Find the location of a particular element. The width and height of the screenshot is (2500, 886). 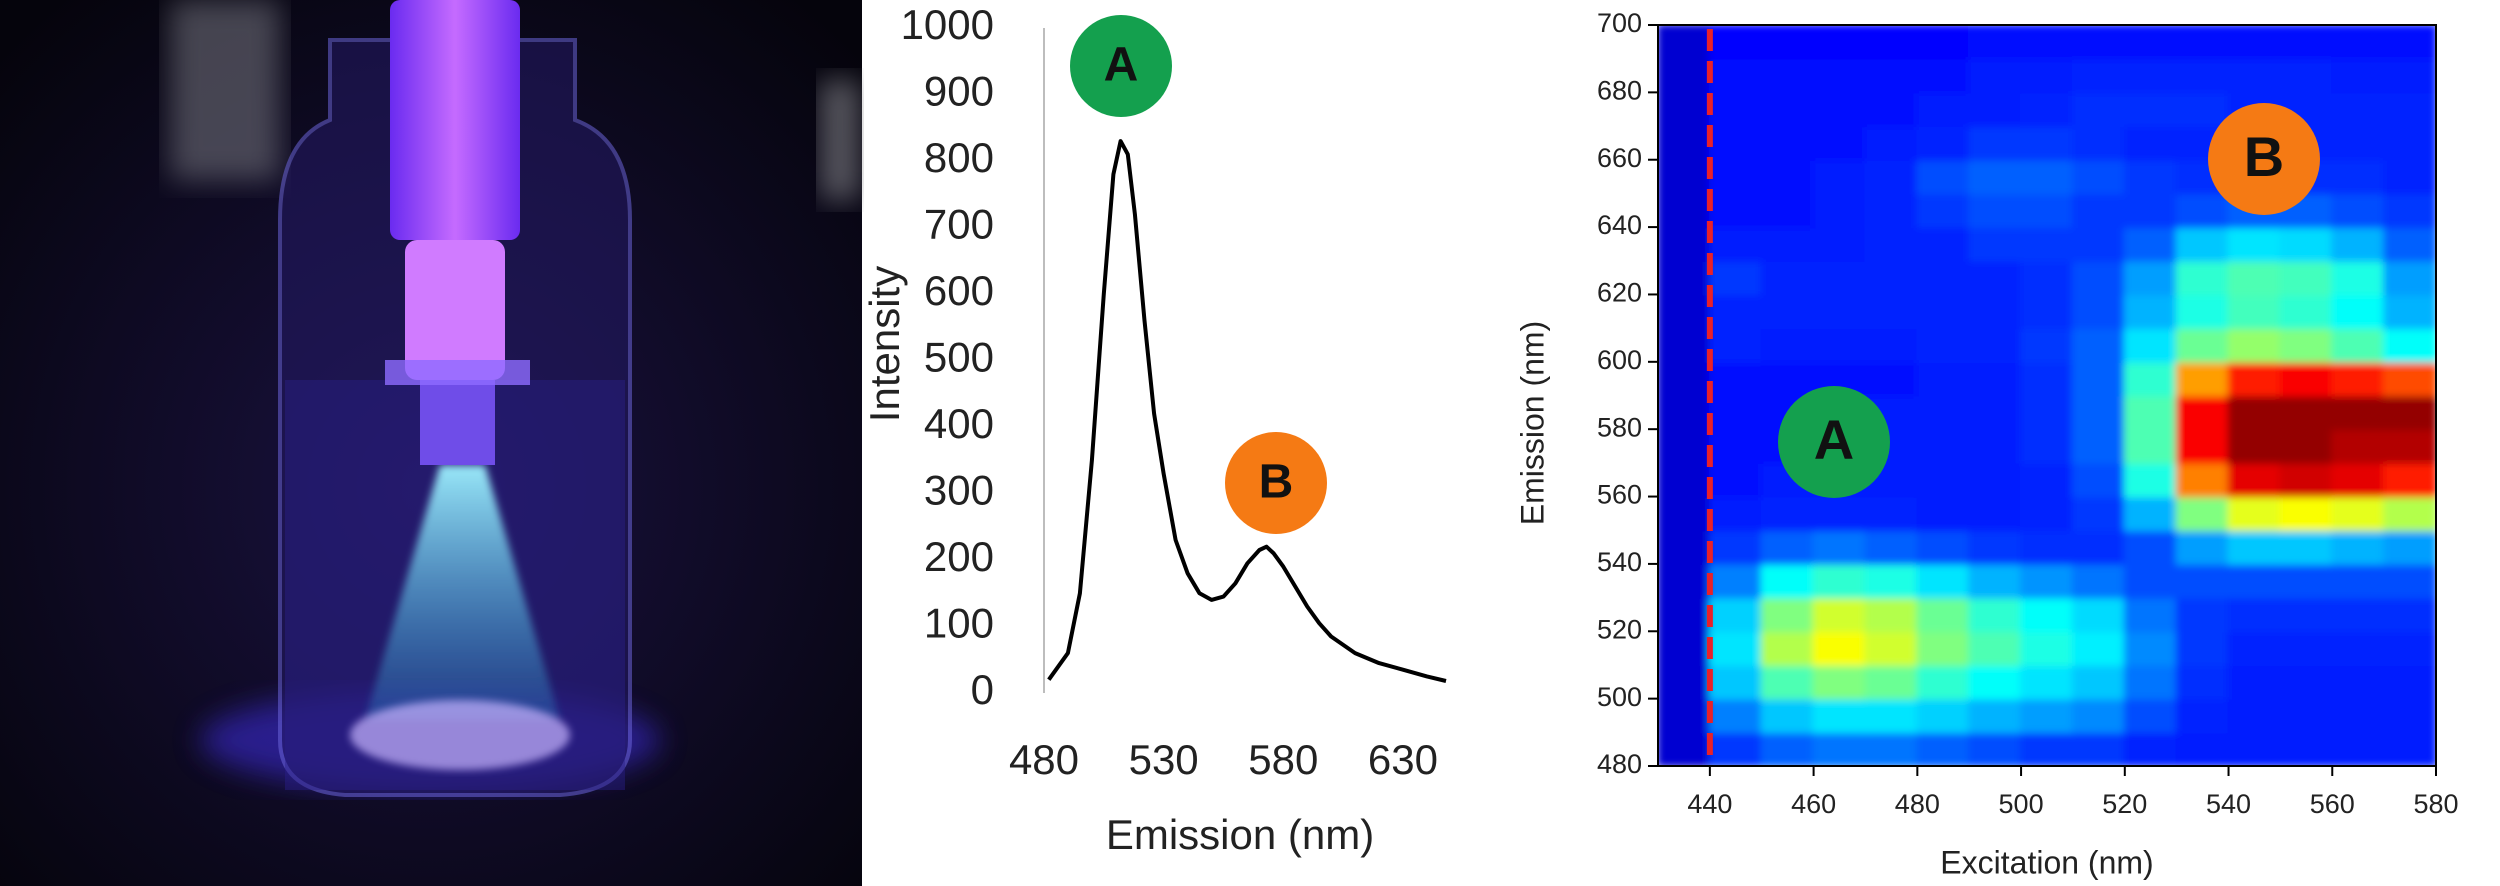

x-tick-label: 480 is located at coordinates (1044, 759).